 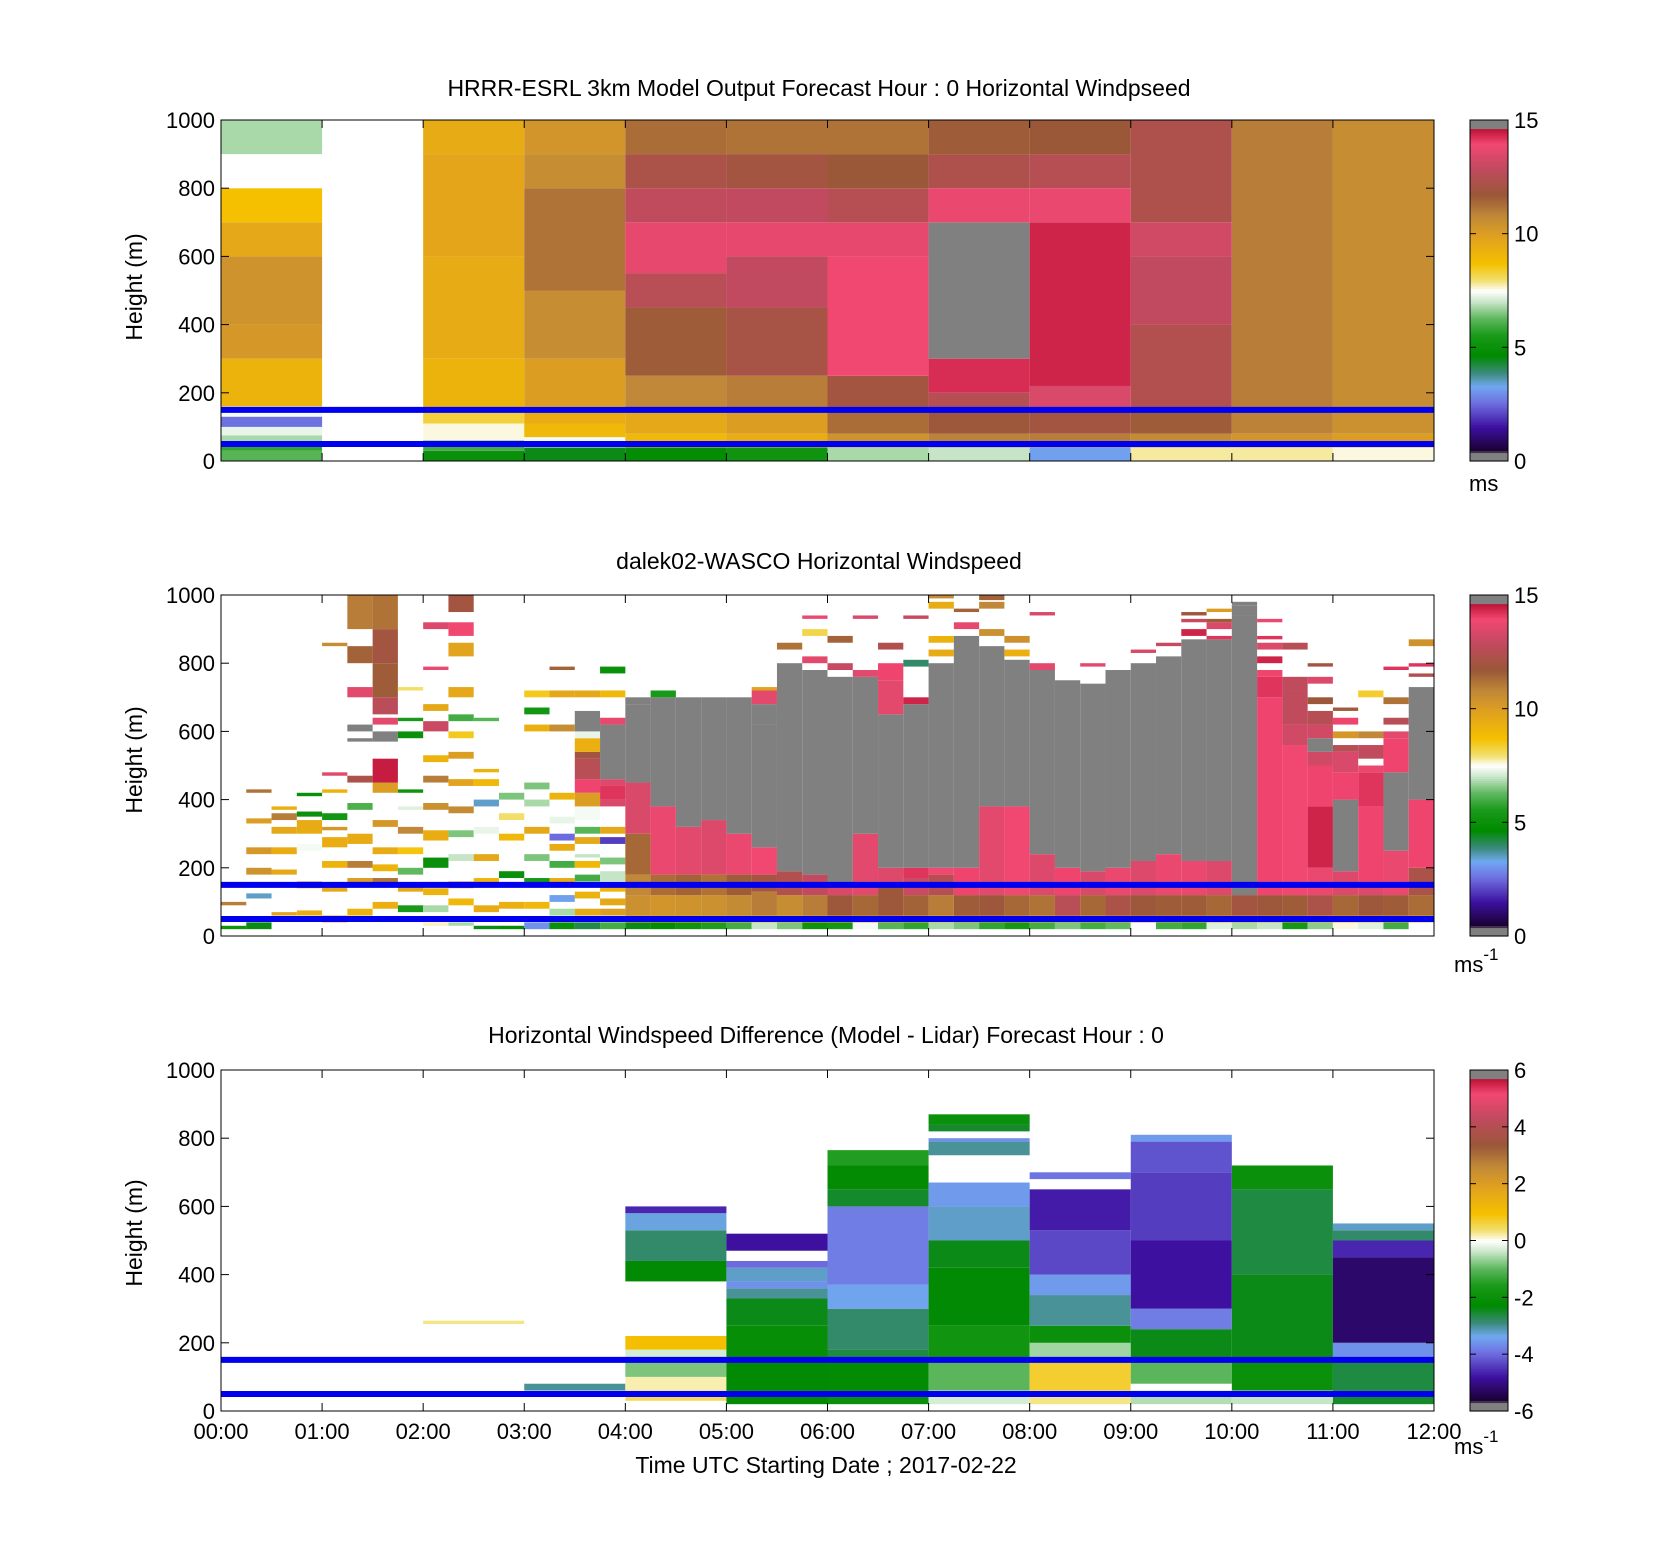 I want to click on colorbar-unit: ms, so click(x=1483, y=483).